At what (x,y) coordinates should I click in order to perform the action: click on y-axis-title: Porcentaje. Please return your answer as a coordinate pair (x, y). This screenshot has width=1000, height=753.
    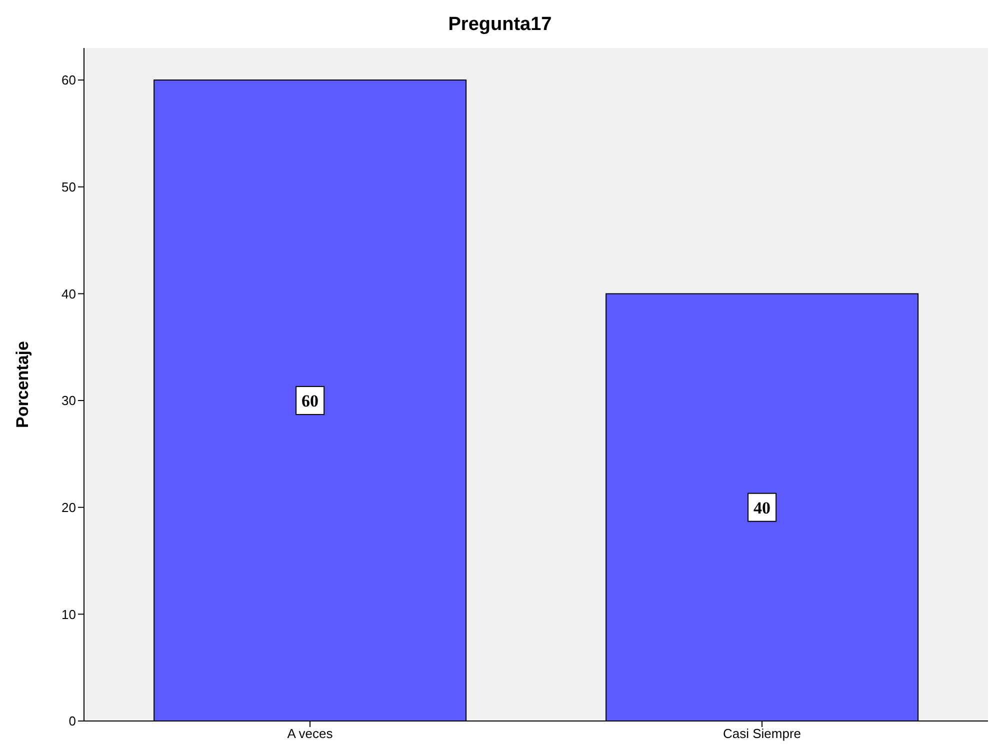
    Looking at the image, I should click on (22, 384).